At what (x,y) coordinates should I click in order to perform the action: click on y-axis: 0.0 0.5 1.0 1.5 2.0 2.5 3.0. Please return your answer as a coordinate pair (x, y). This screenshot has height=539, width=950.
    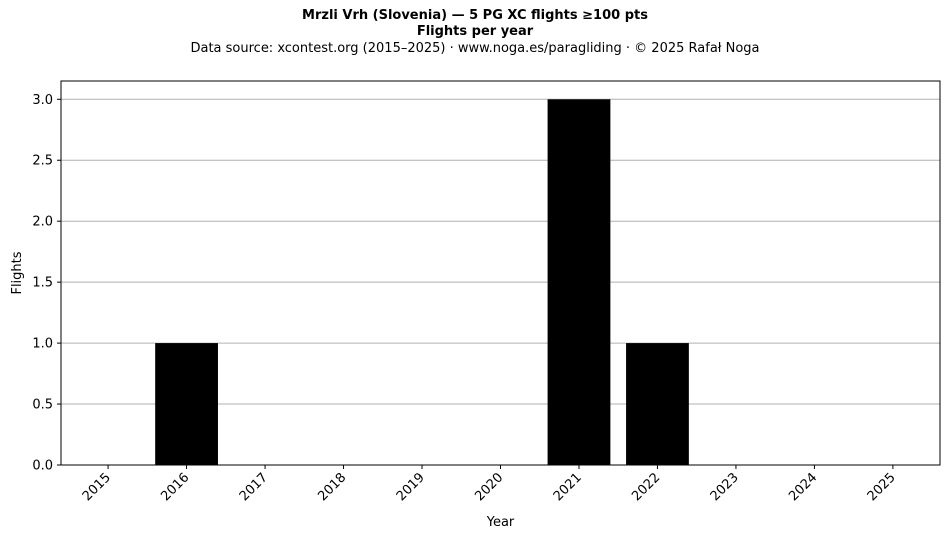
    Looking at the image, I should click on (46, 283).